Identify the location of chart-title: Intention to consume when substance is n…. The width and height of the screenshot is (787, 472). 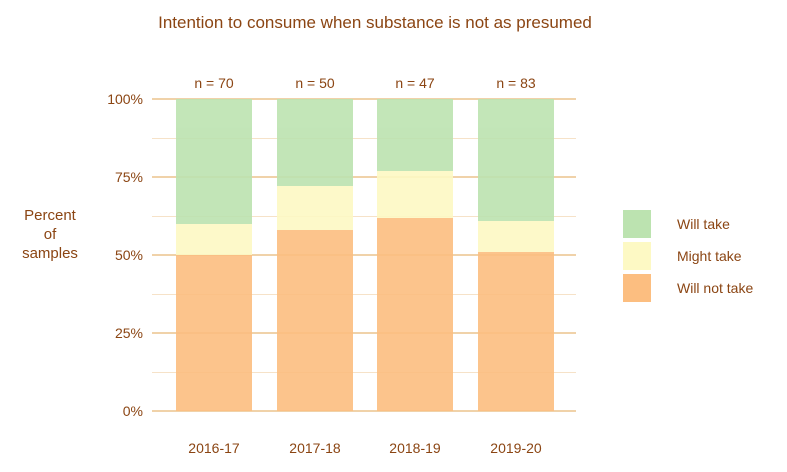
(375, 22).